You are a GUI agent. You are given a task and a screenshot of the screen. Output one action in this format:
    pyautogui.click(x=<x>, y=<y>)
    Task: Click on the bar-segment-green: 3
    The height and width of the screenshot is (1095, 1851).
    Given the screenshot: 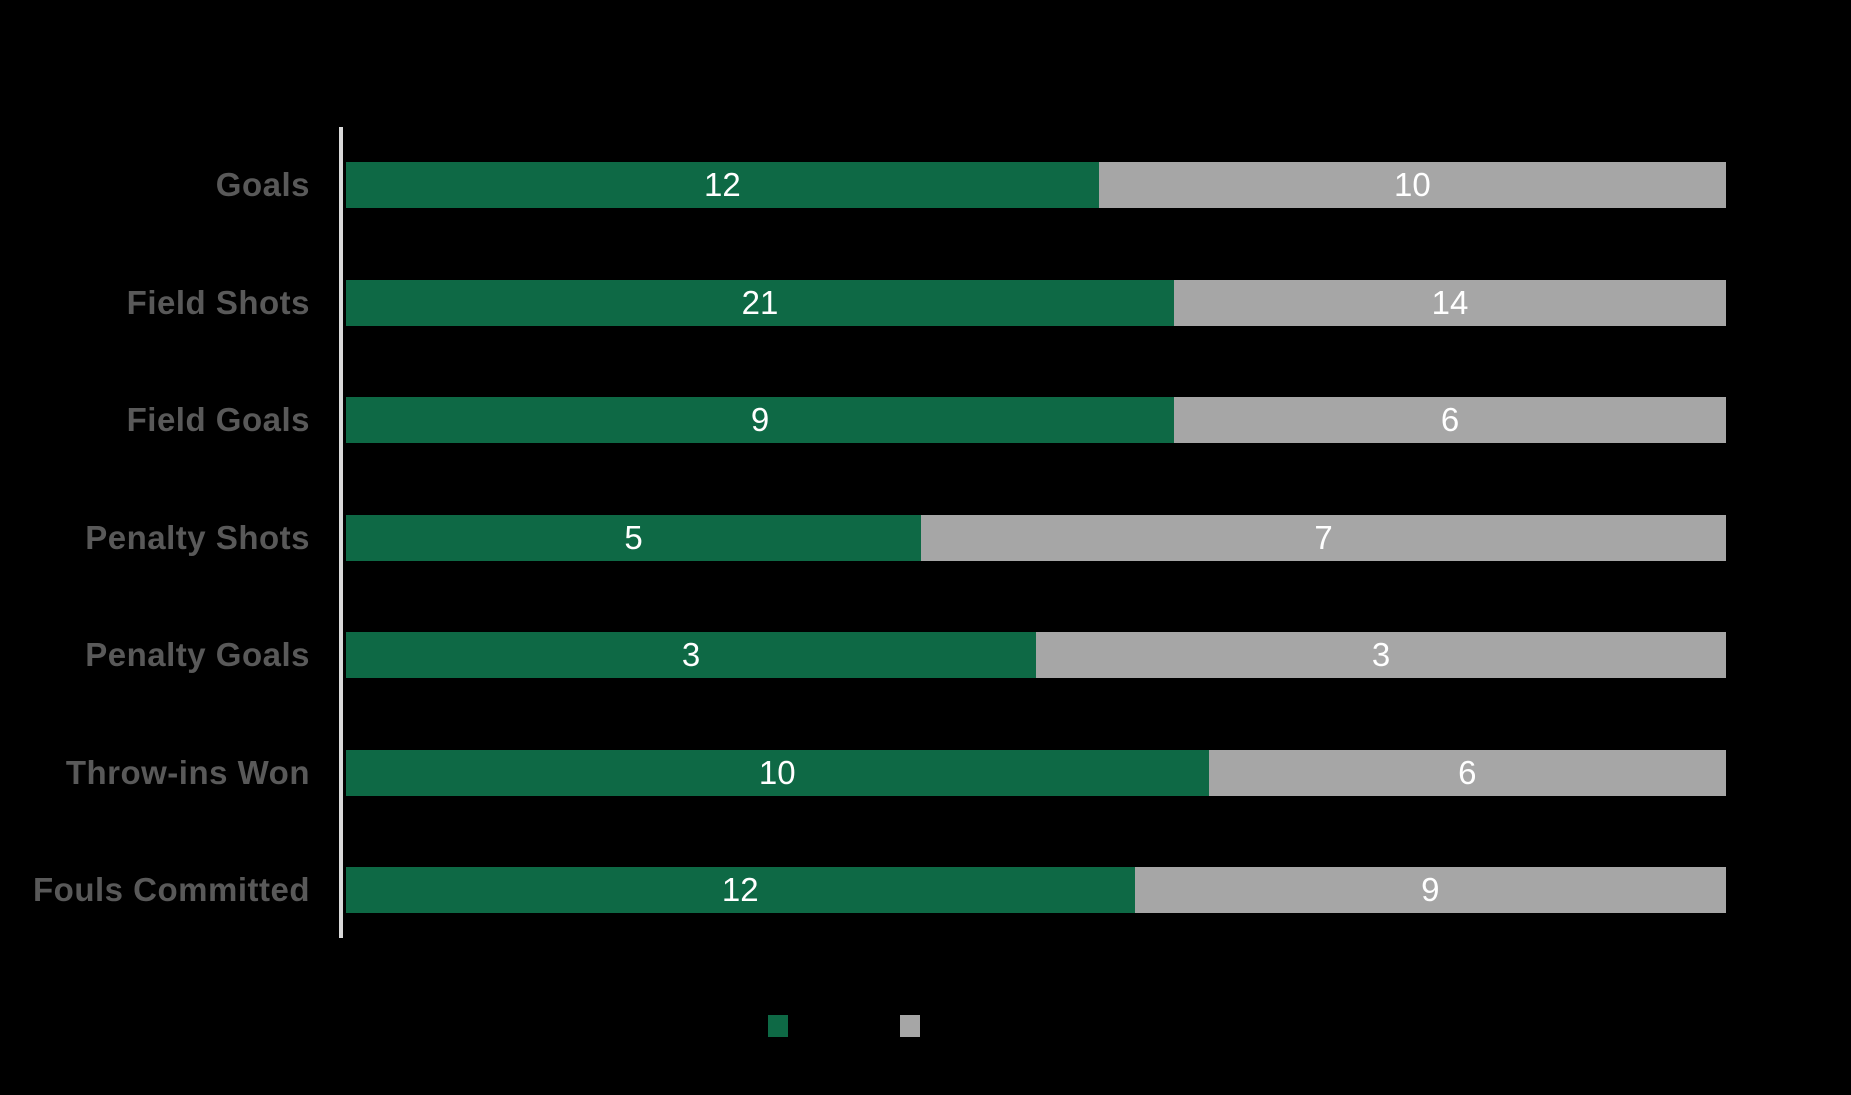 What is the action you would take?
    pyautogui.click(x=691, y=655)
    